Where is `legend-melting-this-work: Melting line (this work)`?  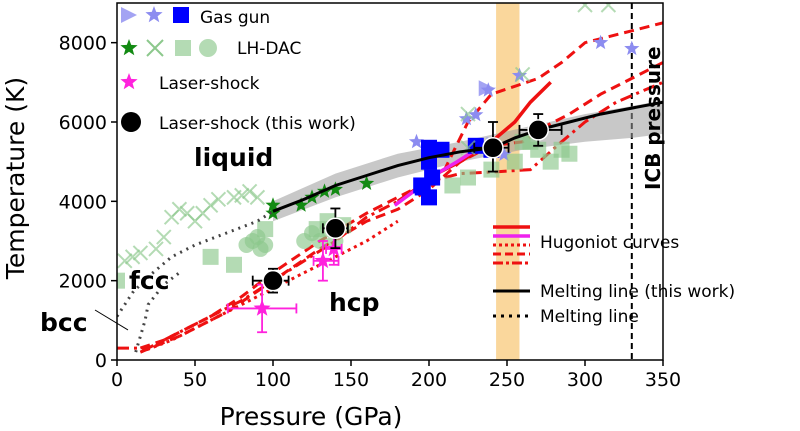 legend-melting-this-work: Melting line (this work) is located at coordinates (637, 292).